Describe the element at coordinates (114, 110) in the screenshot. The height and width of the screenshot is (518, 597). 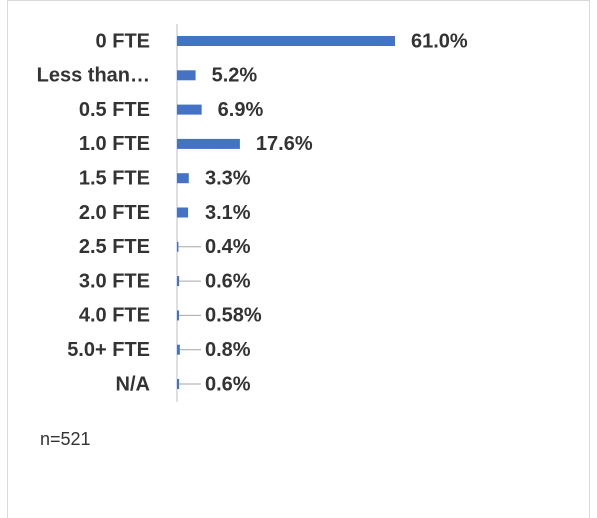
I see `category-label: 0.5 FTE` at that location.